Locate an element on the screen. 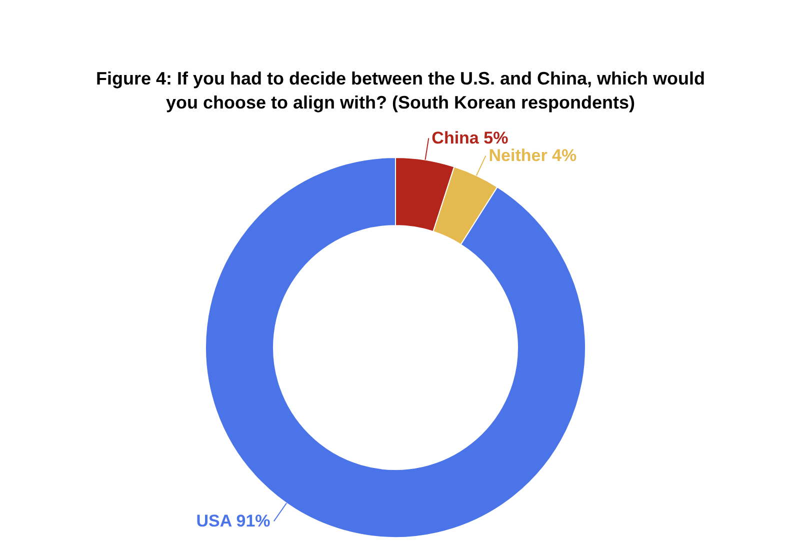 The height and width of the screenshot is (556, 800). chart-title: Figure 4: If you had to decide between the U.S. and China, which would you choose to align with? (South Korean respondents) is located at coordinates (401, 90).